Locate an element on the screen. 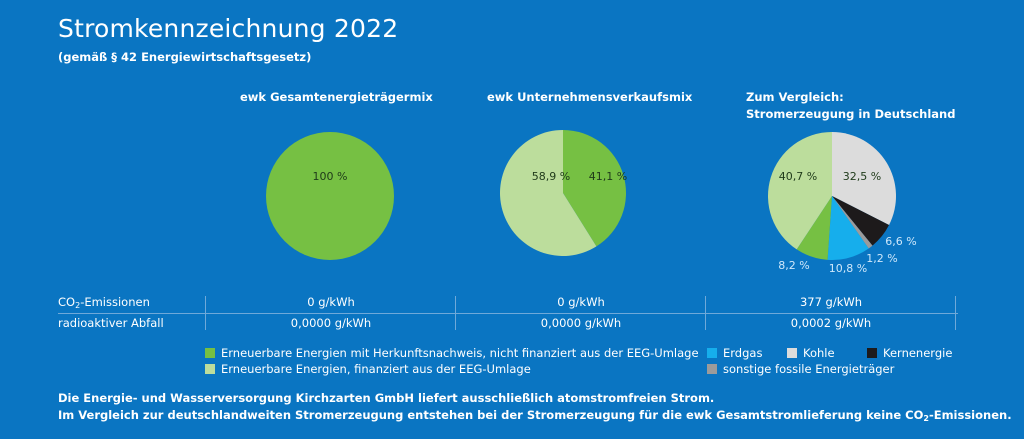 The image size is (1024, 439). legend-swatch-sonstige is located at coordinates (712, 369).